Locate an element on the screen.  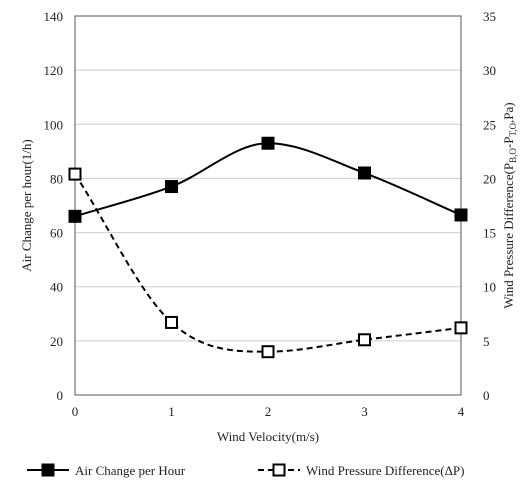
y2-label-part-end: ,Pa) is located at coordinates (508, 112).